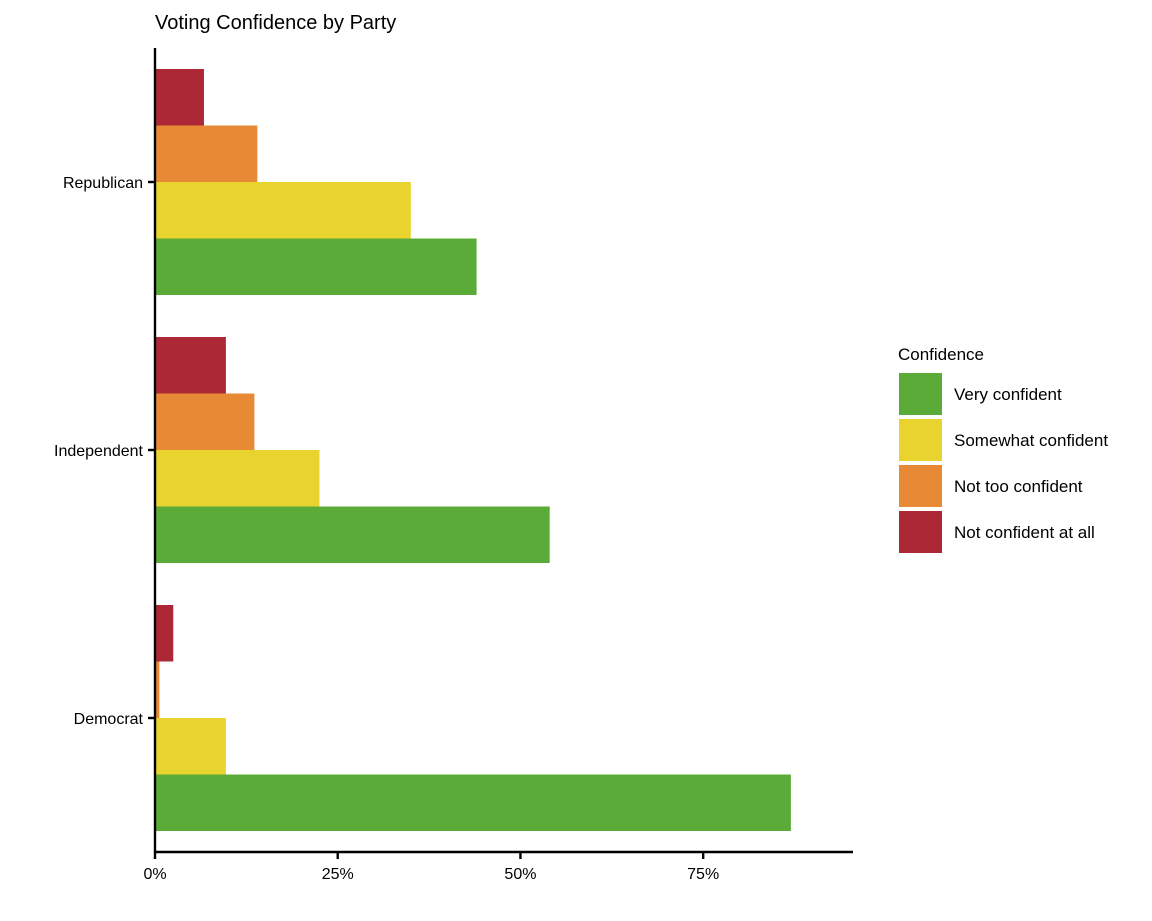 This screenshot has width=1152, height=921. I want to click on legend-label-somewhat-confident: Somewhat confident, so click(1031, 440).